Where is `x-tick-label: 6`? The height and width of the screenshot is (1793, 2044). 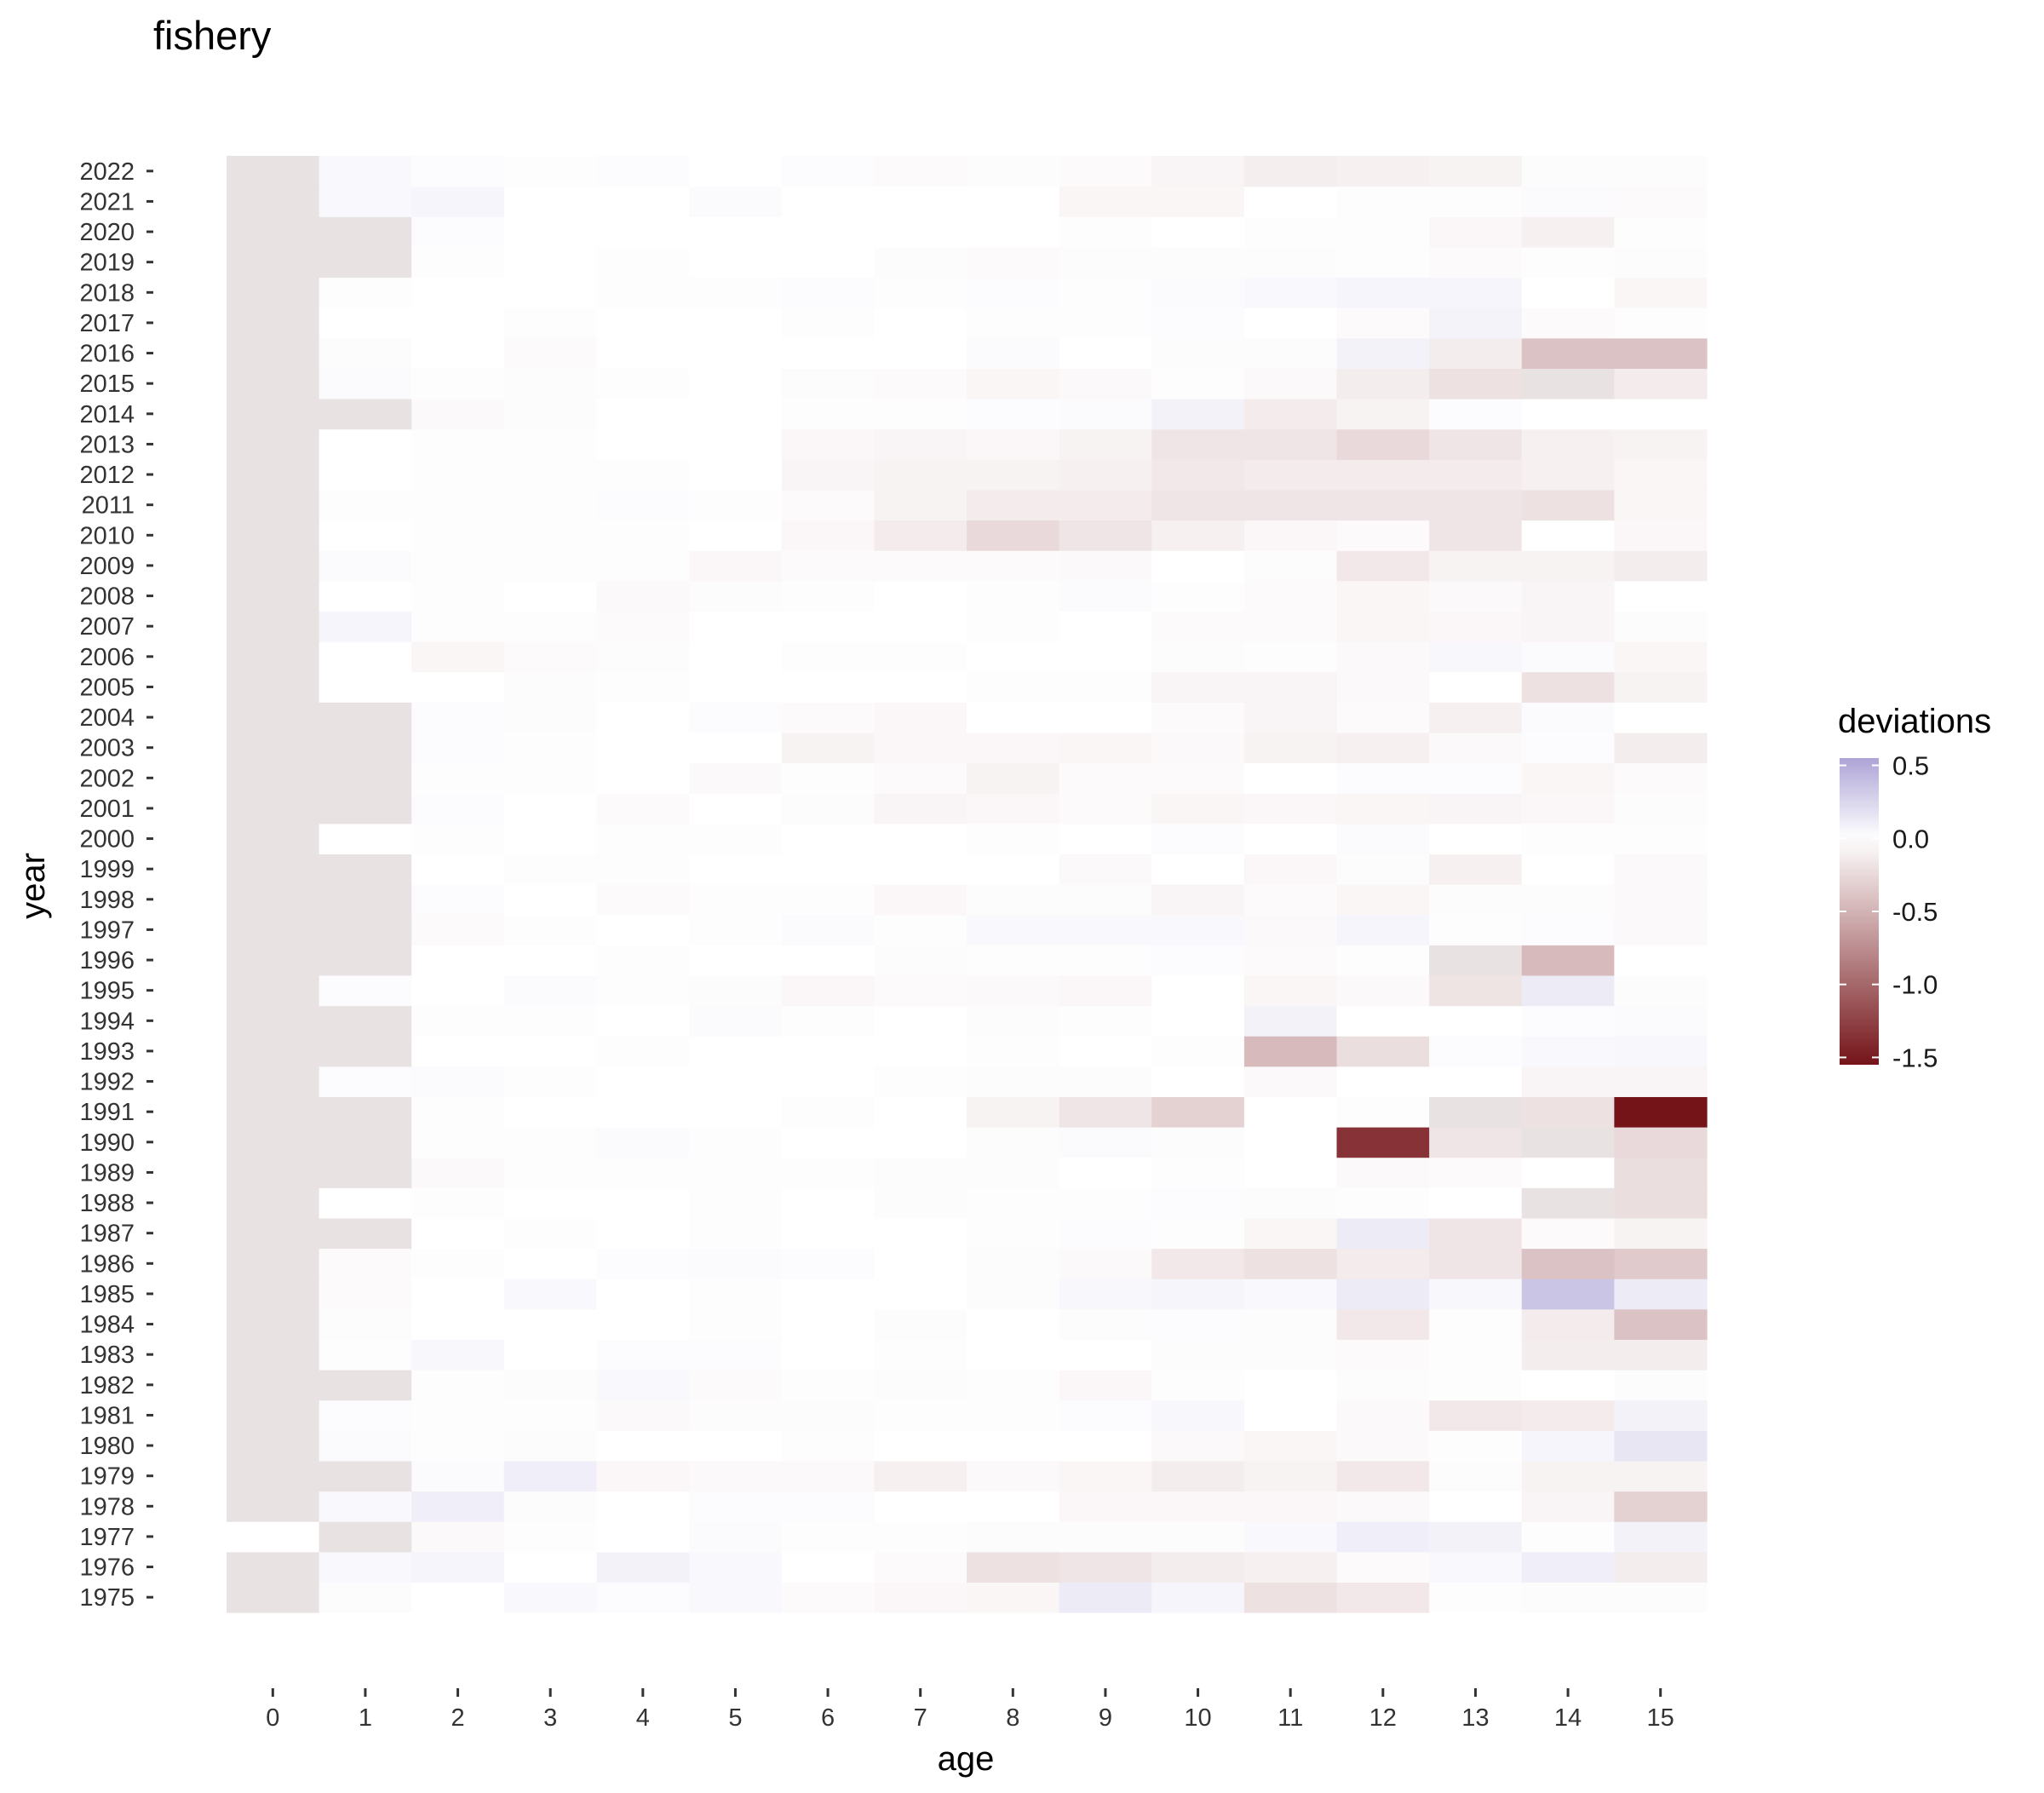
x-tick-label: 6 is located at coordinates (828, 1718).